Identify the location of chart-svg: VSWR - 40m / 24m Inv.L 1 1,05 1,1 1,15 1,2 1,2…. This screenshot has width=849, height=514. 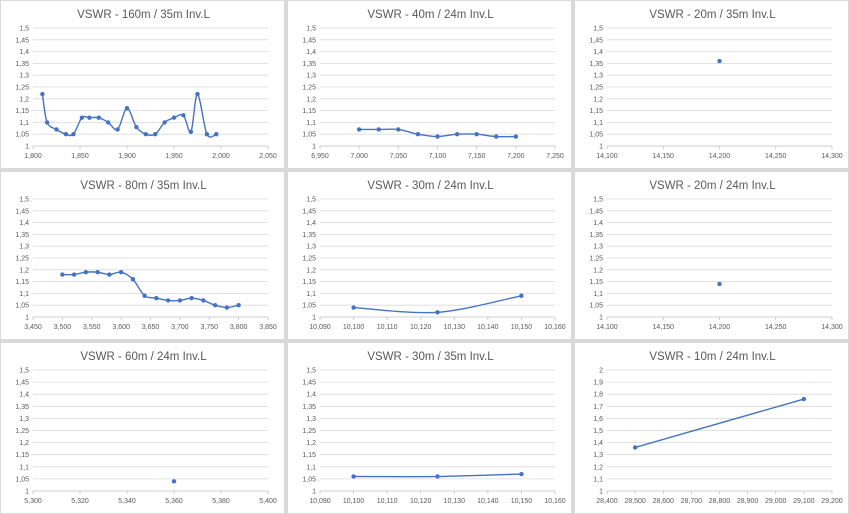
(432, 84).